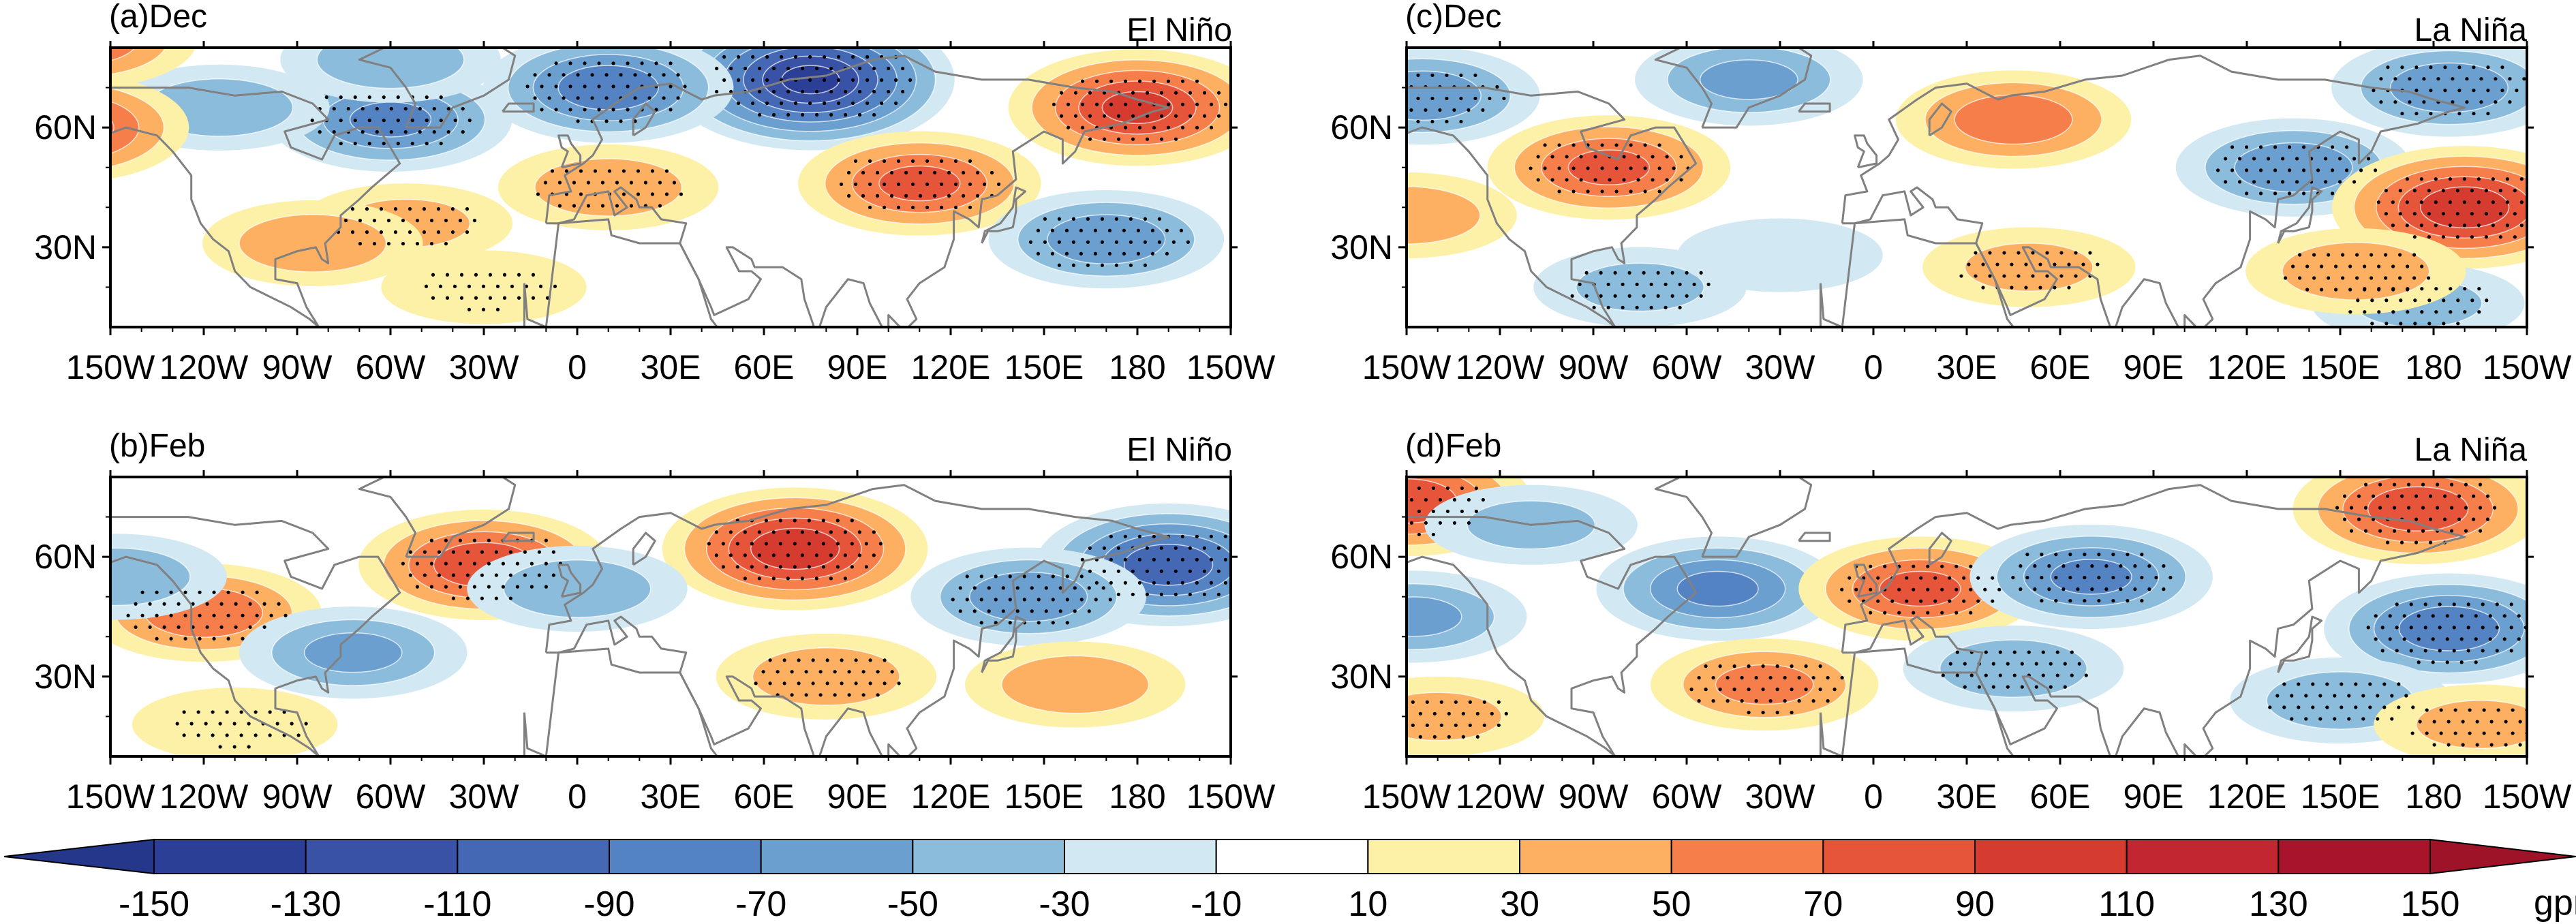 This screenshot has width=2576, height=924. I want to click on x-tick-label: 180, so click(1137, 367).